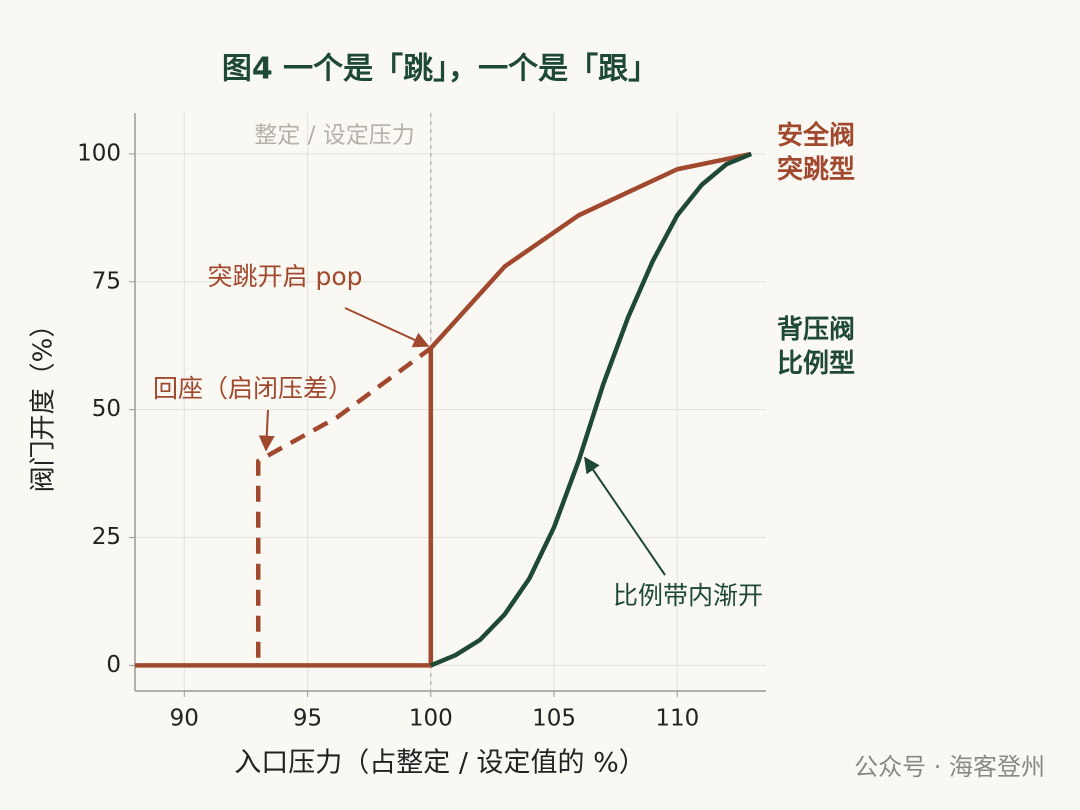 Image resolution: width=1080 pixels, height=810 pixels. I want to click on series-label: 背压阀比例型, so click(816, 347).